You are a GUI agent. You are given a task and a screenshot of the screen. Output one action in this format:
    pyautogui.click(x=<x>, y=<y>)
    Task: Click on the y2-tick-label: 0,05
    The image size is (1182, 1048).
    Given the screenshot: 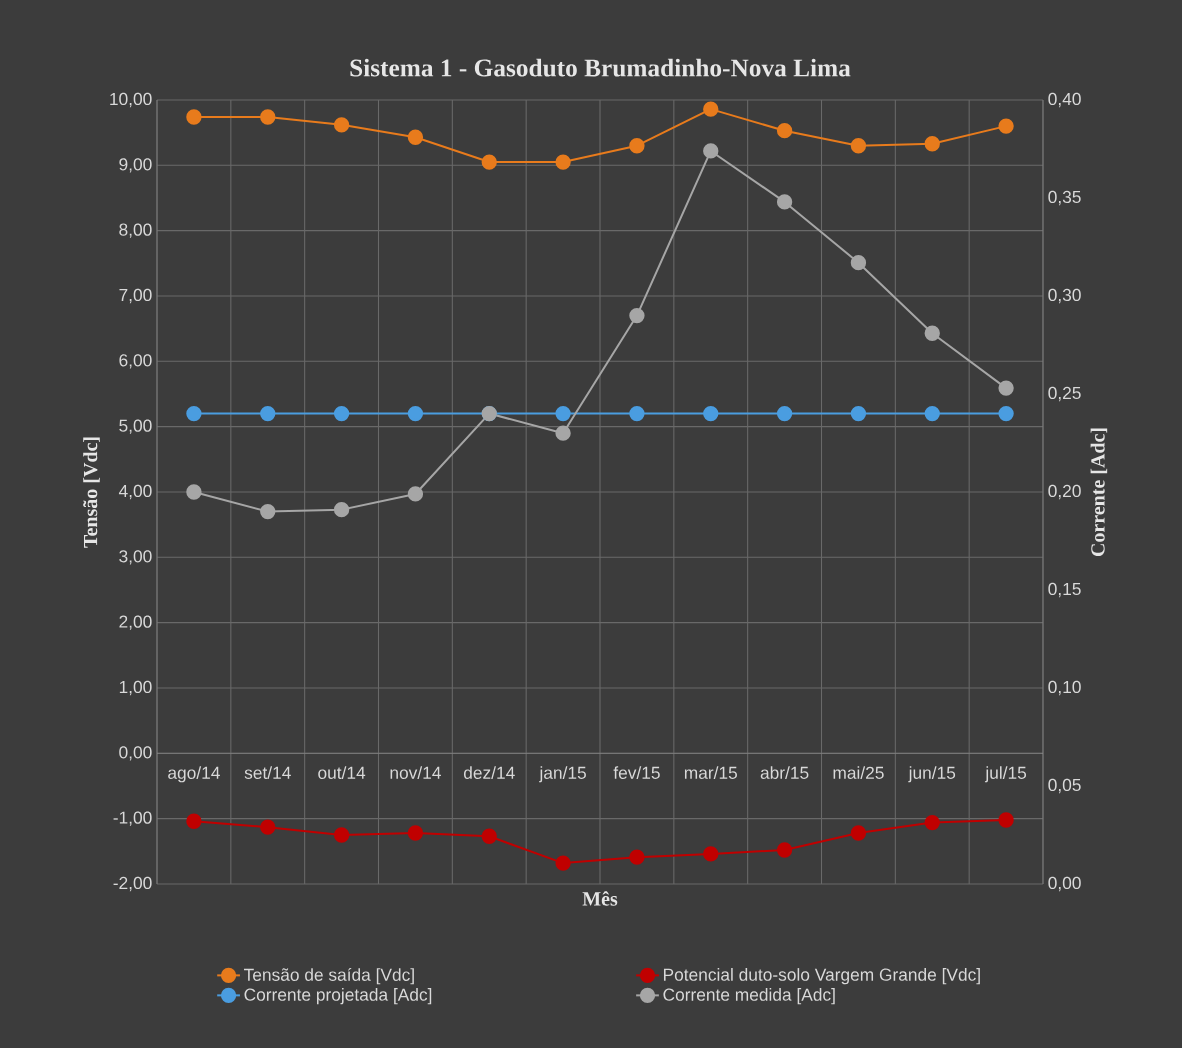 What is the action you would take?
    pyautogui.click(x=1064, y=786)
    